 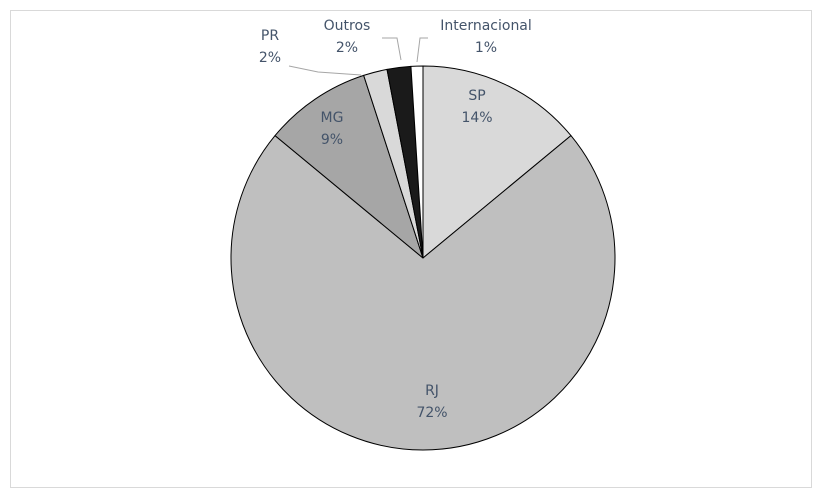 I want to click on pie-slice-mg, so click(x=349, y=166).